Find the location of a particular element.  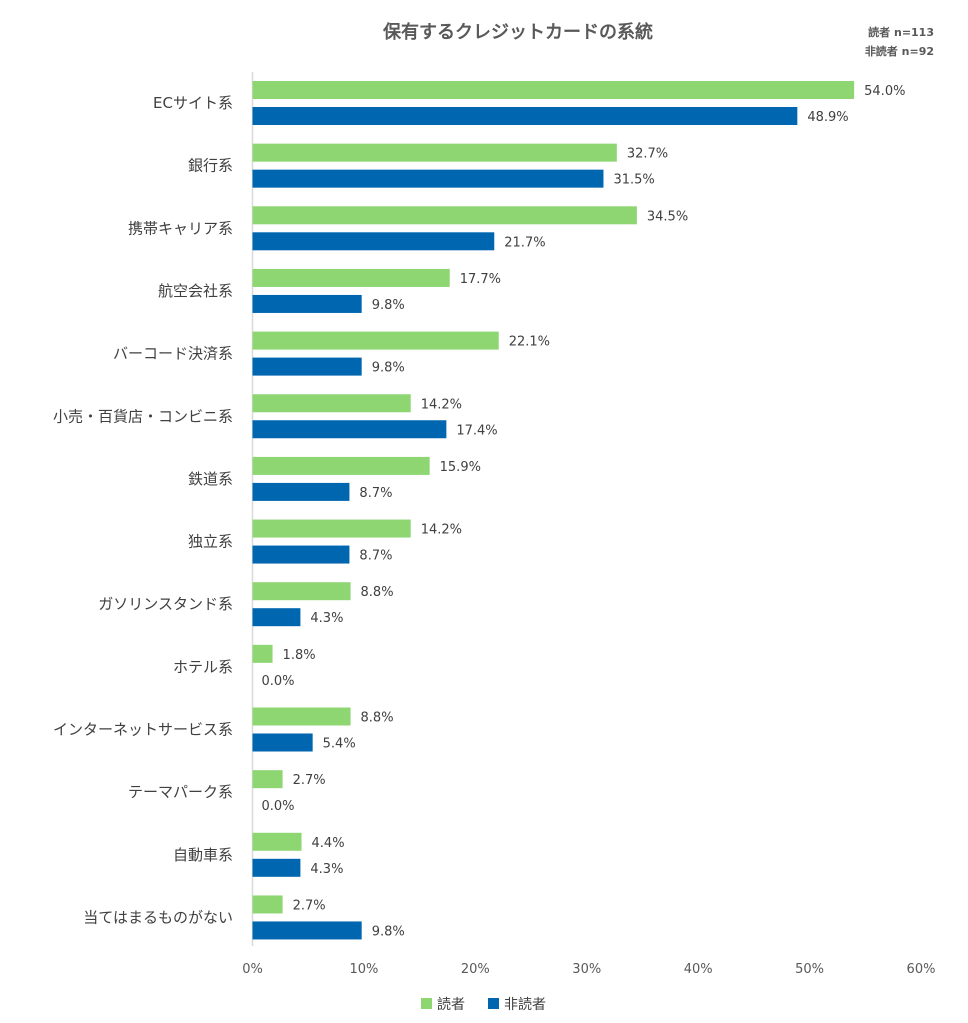

category-label: 自動車系 is located at coordinates (203, 855).